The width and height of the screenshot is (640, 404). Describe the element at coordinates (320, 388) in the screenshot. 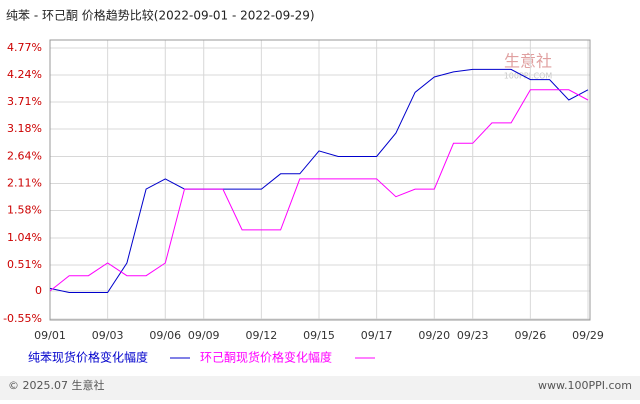

I see `footer-bar` at that location.